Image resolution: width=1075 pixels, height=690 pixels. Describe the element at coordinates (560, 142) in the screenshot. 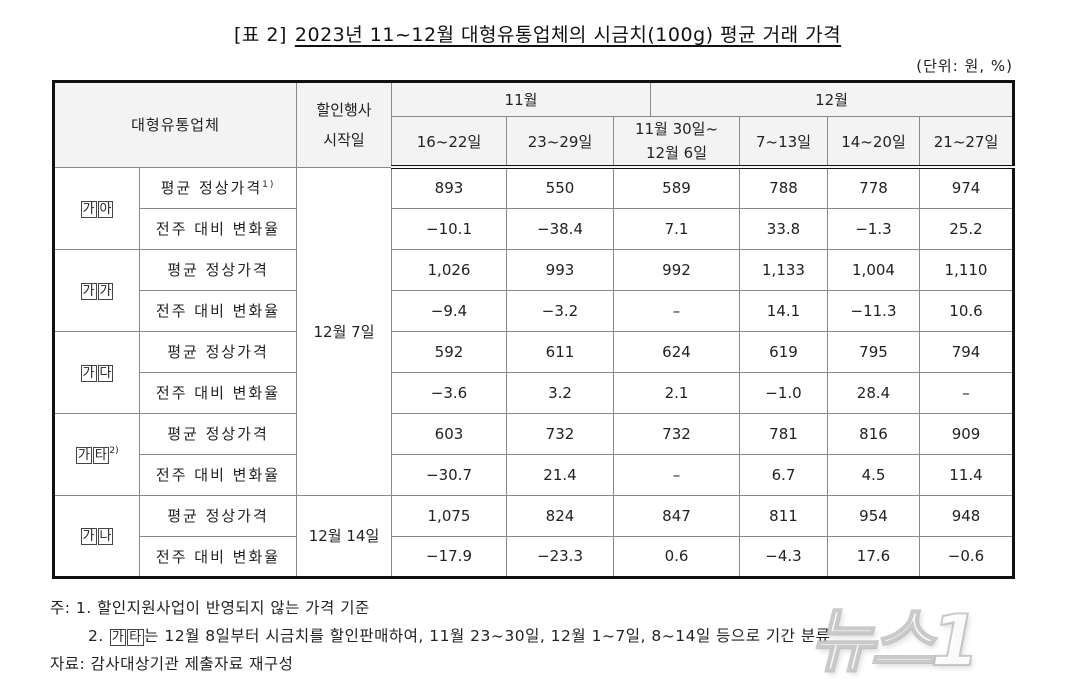

I see `header-period-2: 23~29일` at that location.